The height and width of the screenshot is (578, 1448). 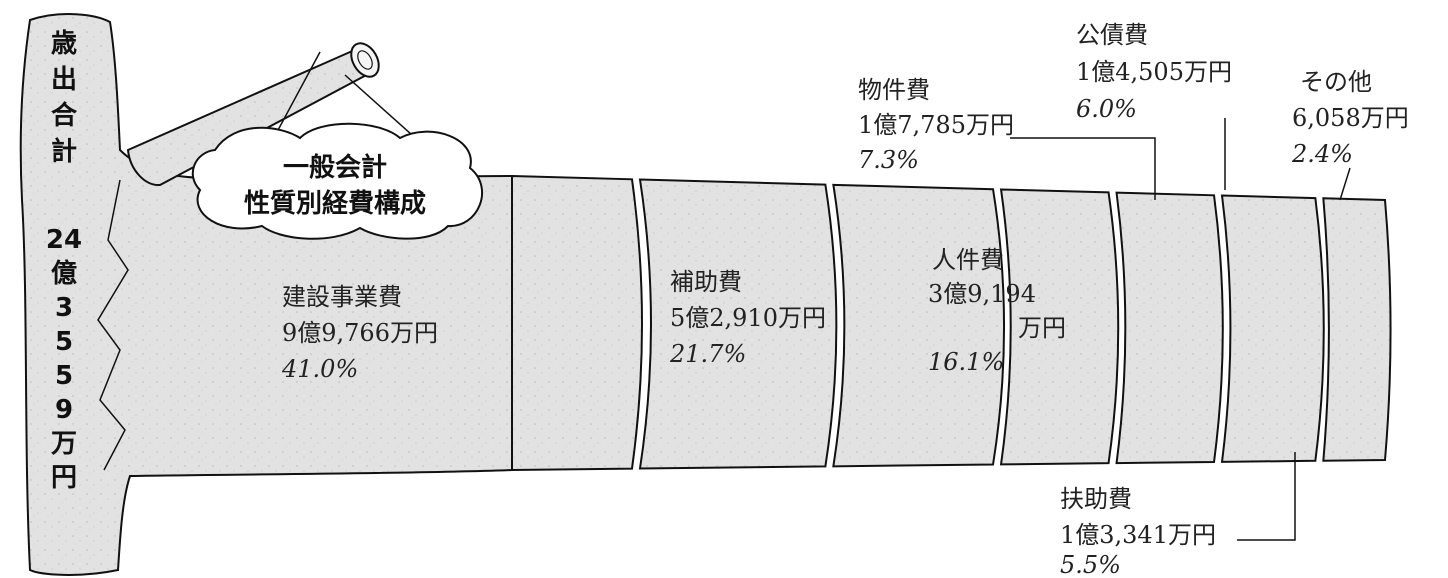 I want to click on branch-end, so click(x=365, y=60).